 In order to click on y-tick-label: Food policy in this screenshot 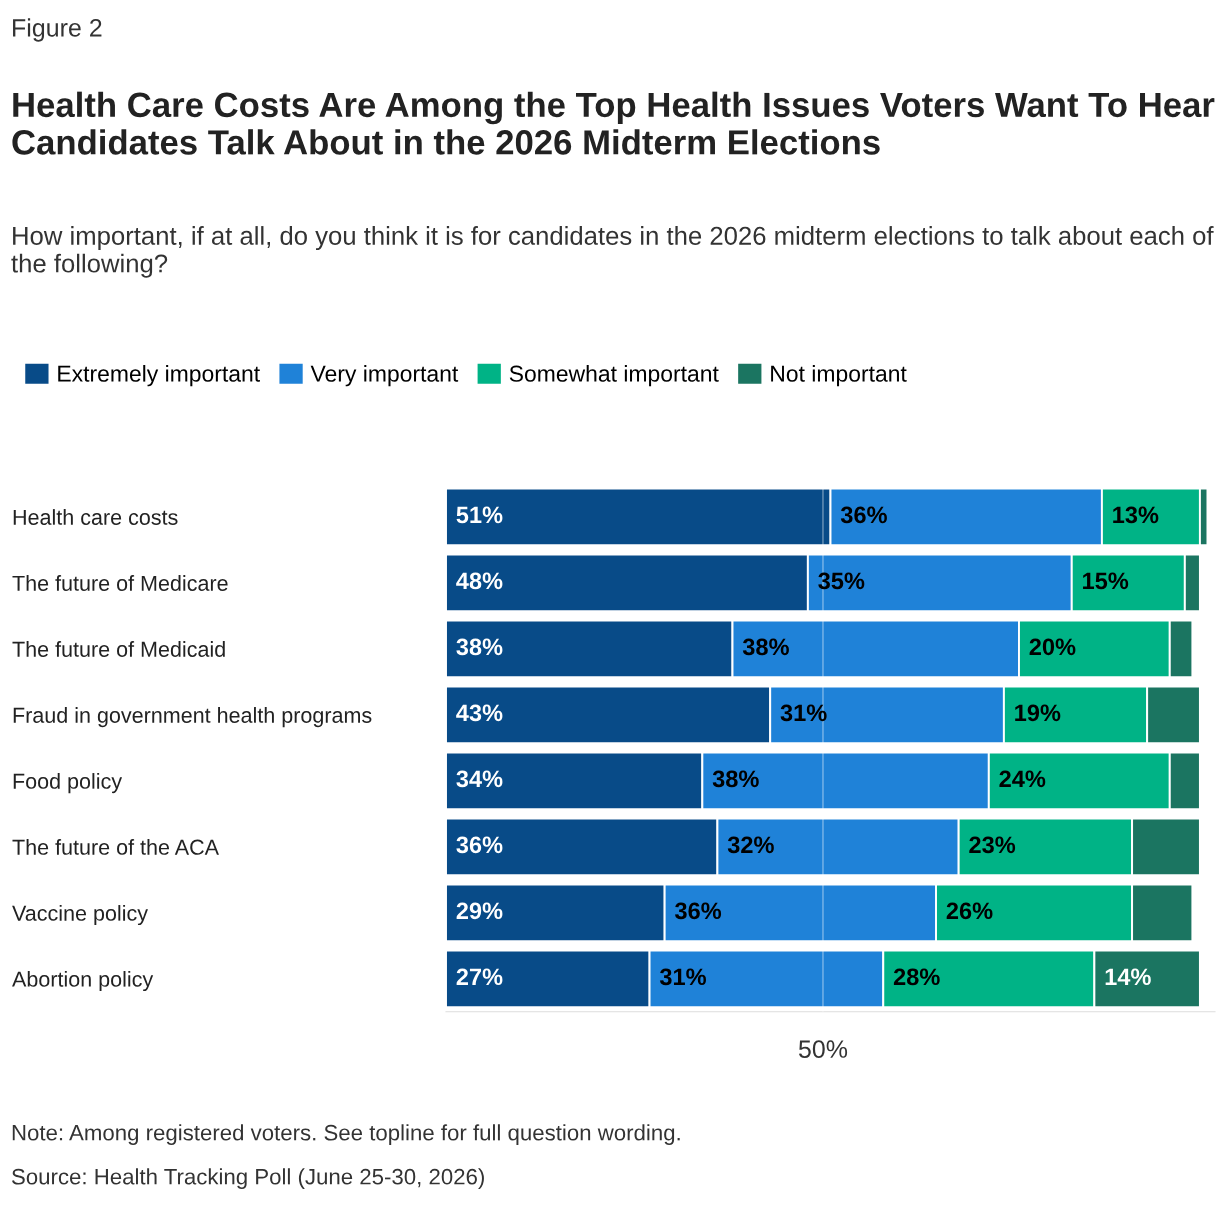, I will do `click(68, 783)`.